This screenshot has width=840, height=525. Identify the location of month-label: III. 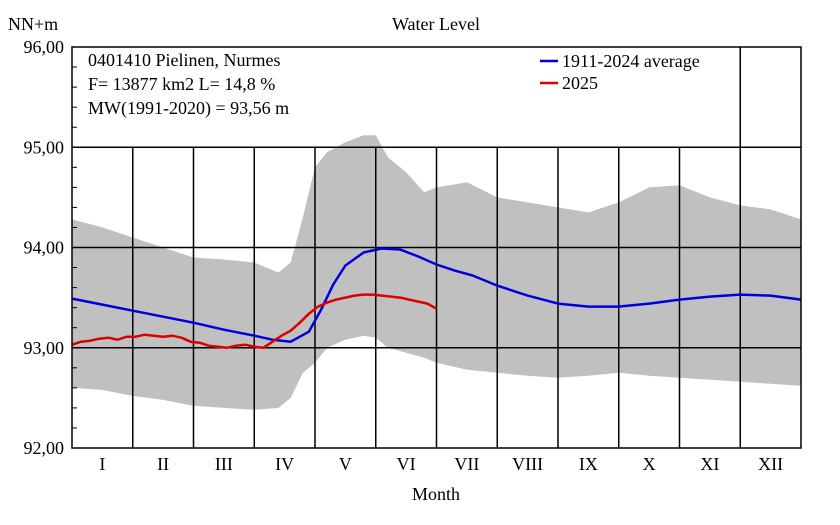
(224, 464).